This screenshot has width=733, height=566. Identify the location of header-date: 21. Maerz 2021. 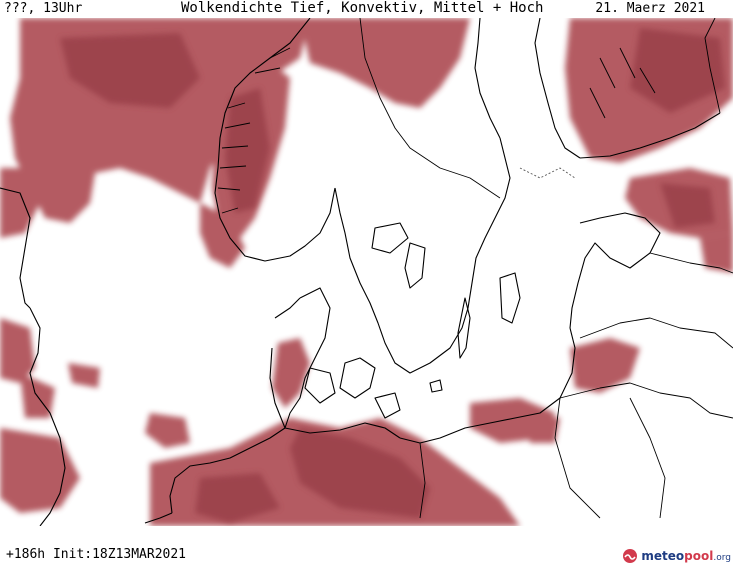
(650, 8).